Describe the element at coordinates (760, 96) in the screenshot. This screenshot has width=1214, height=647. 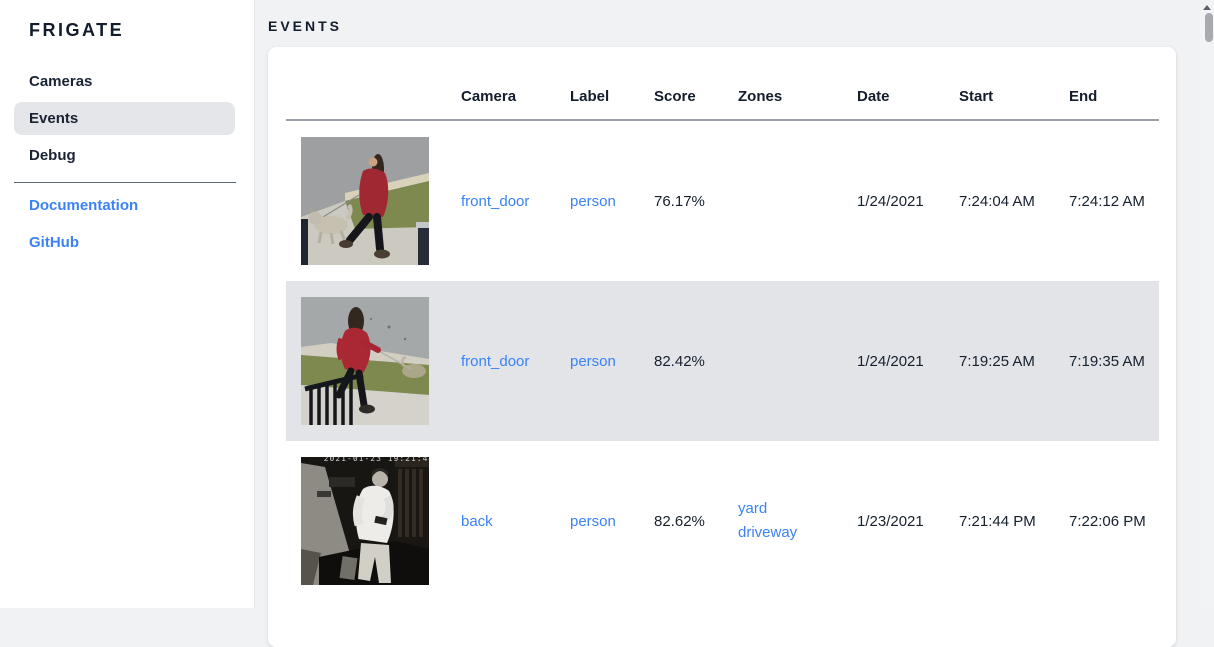
I see `column-header-zones: Zones` at that location.